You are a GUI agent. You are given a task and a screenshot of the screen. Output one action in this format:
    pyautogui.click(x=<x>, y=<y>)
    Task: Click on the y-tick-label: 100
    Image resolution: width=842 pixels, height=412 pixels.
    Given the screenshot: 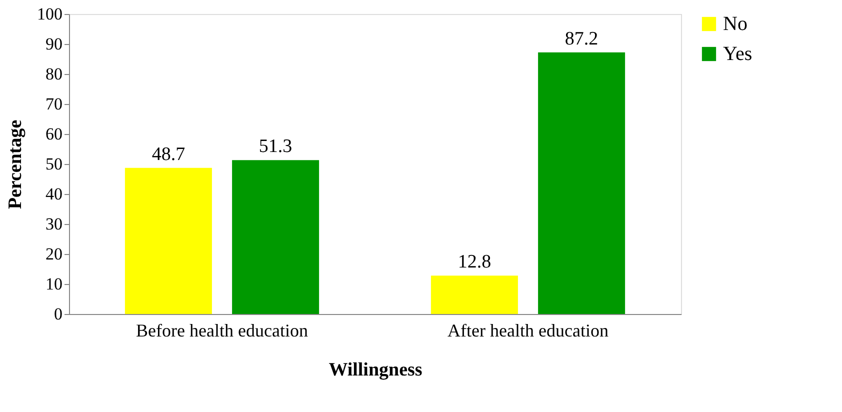 What is the action you would take?
    pyautogui.click(x=49, y=14)
    